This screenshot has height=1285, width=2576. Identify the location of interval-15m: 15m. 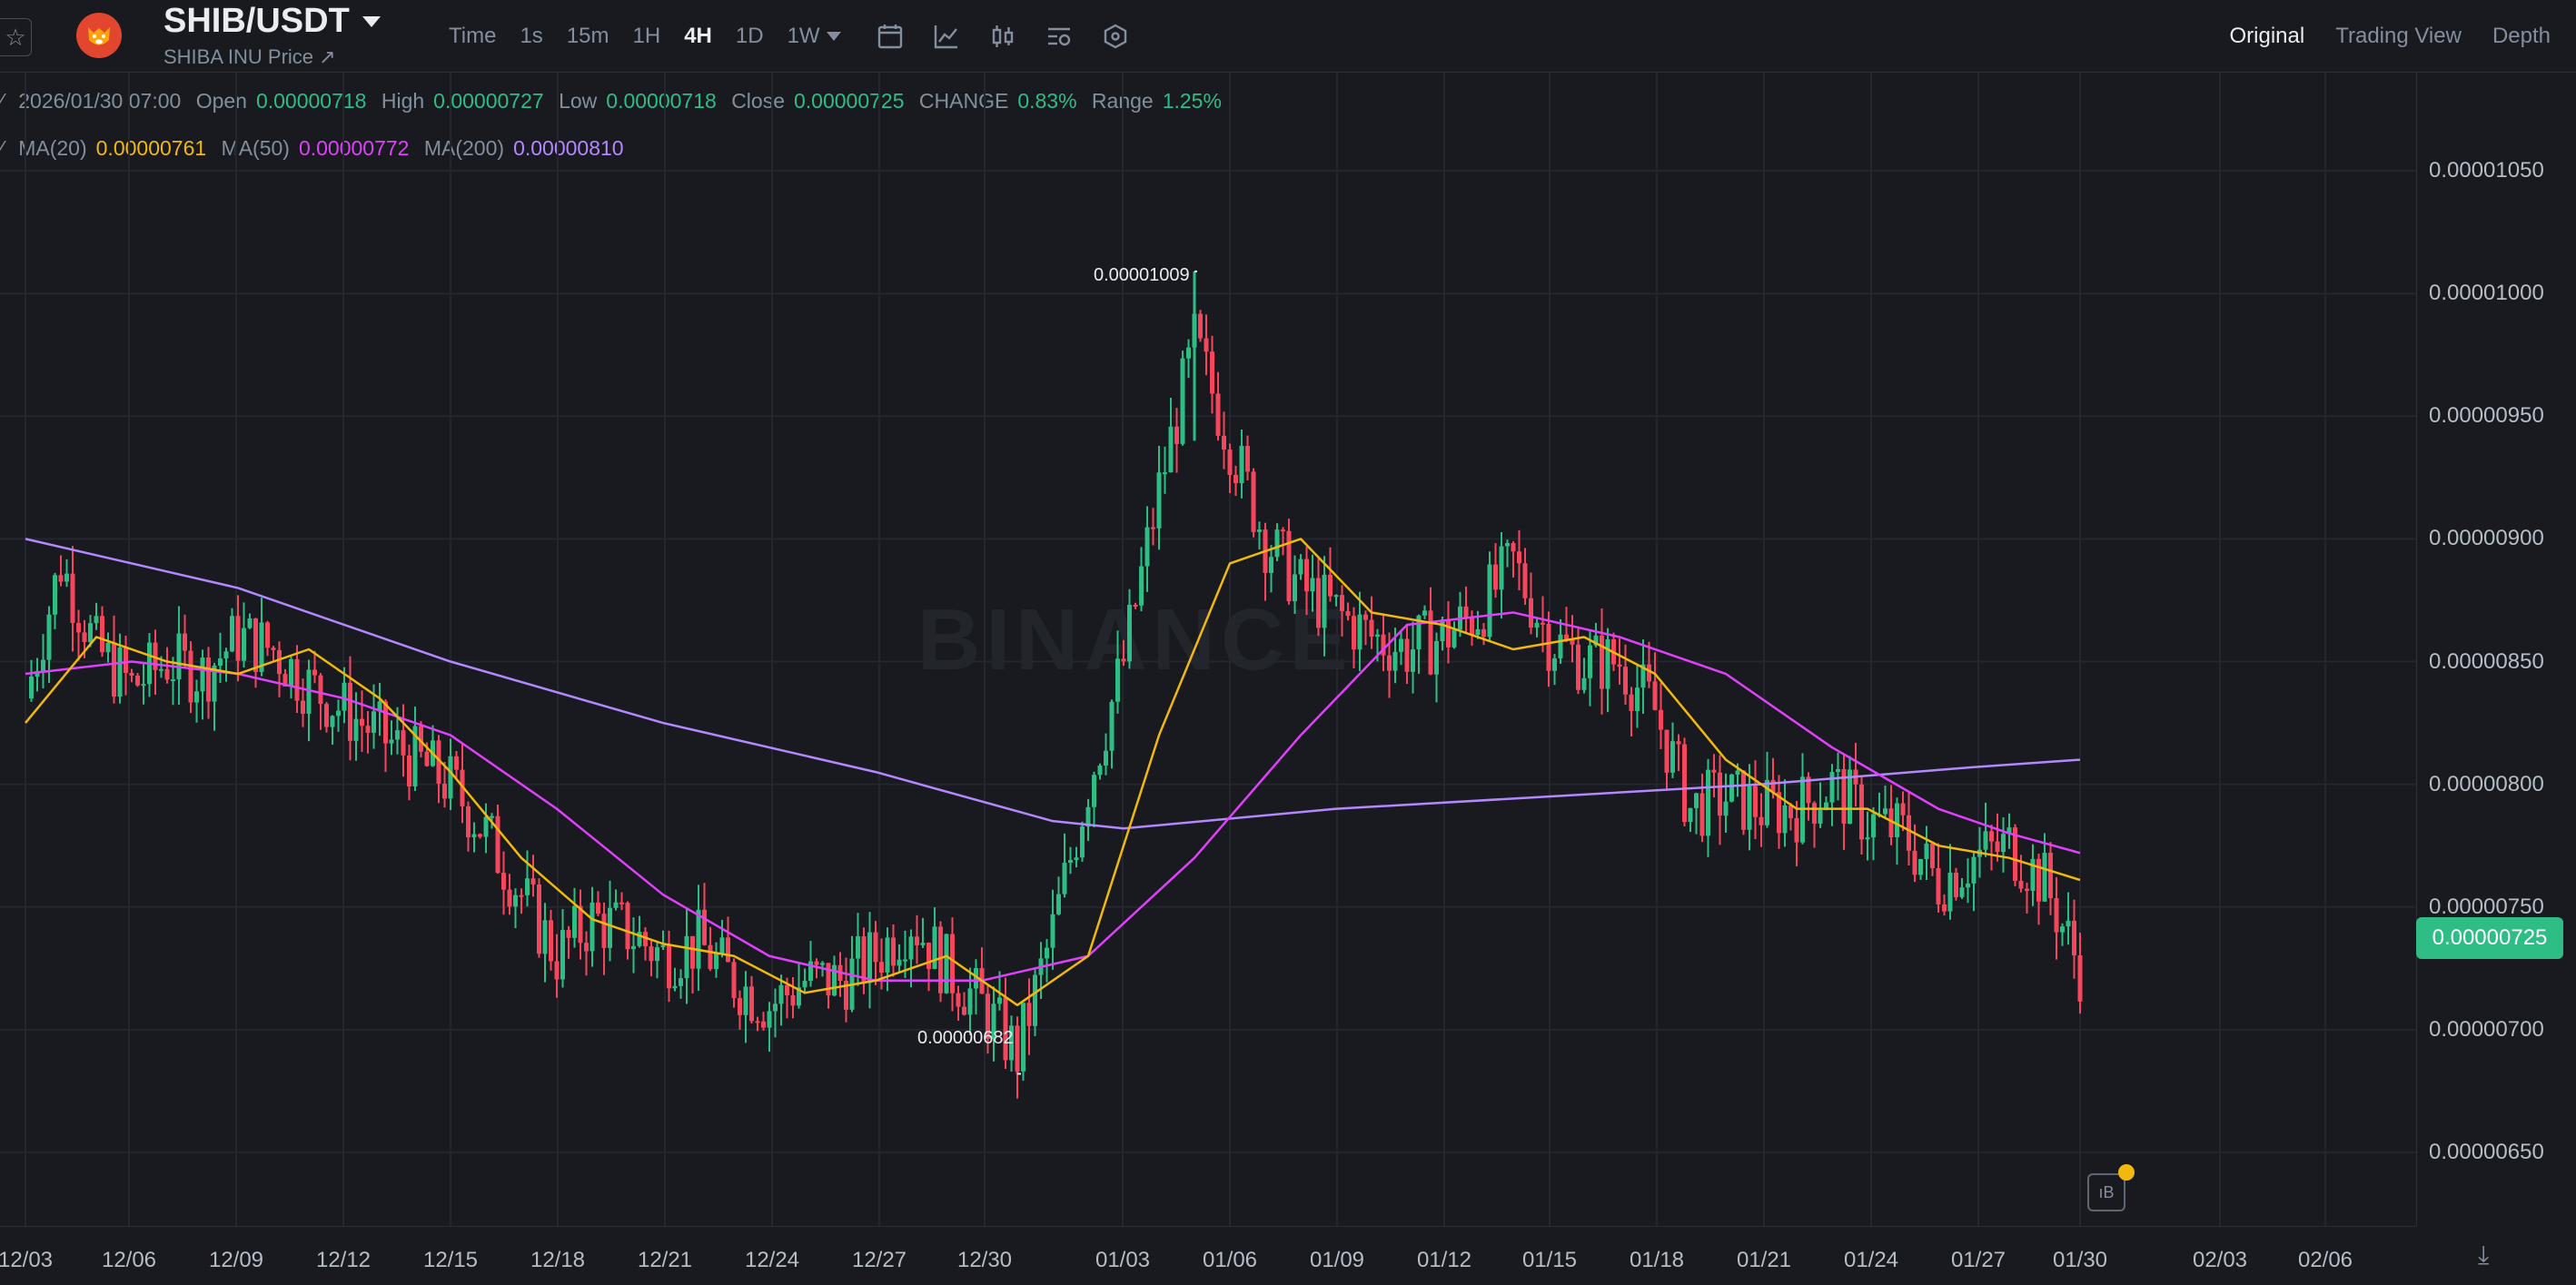
(587, 36).